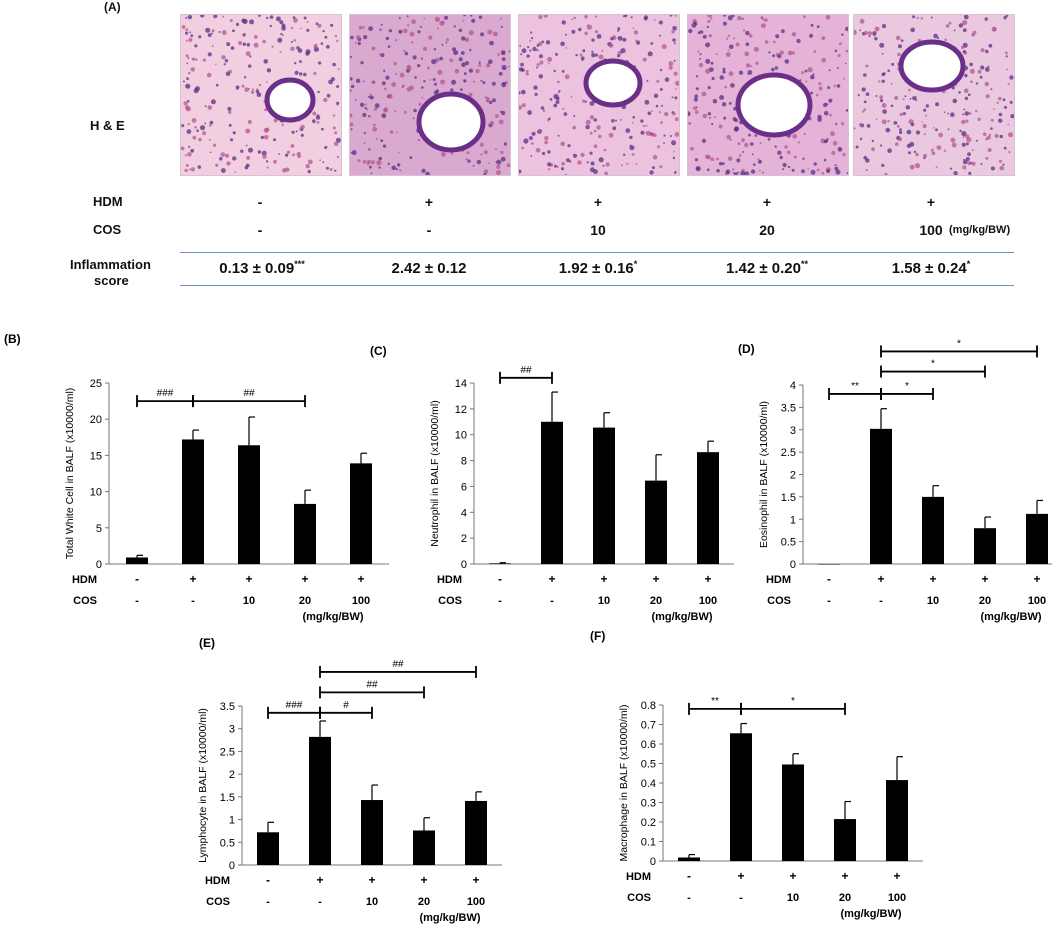  Describe the element at coordinates (788, 543) in the screenshot. I see `y-tick-label: 0.5` at that location.